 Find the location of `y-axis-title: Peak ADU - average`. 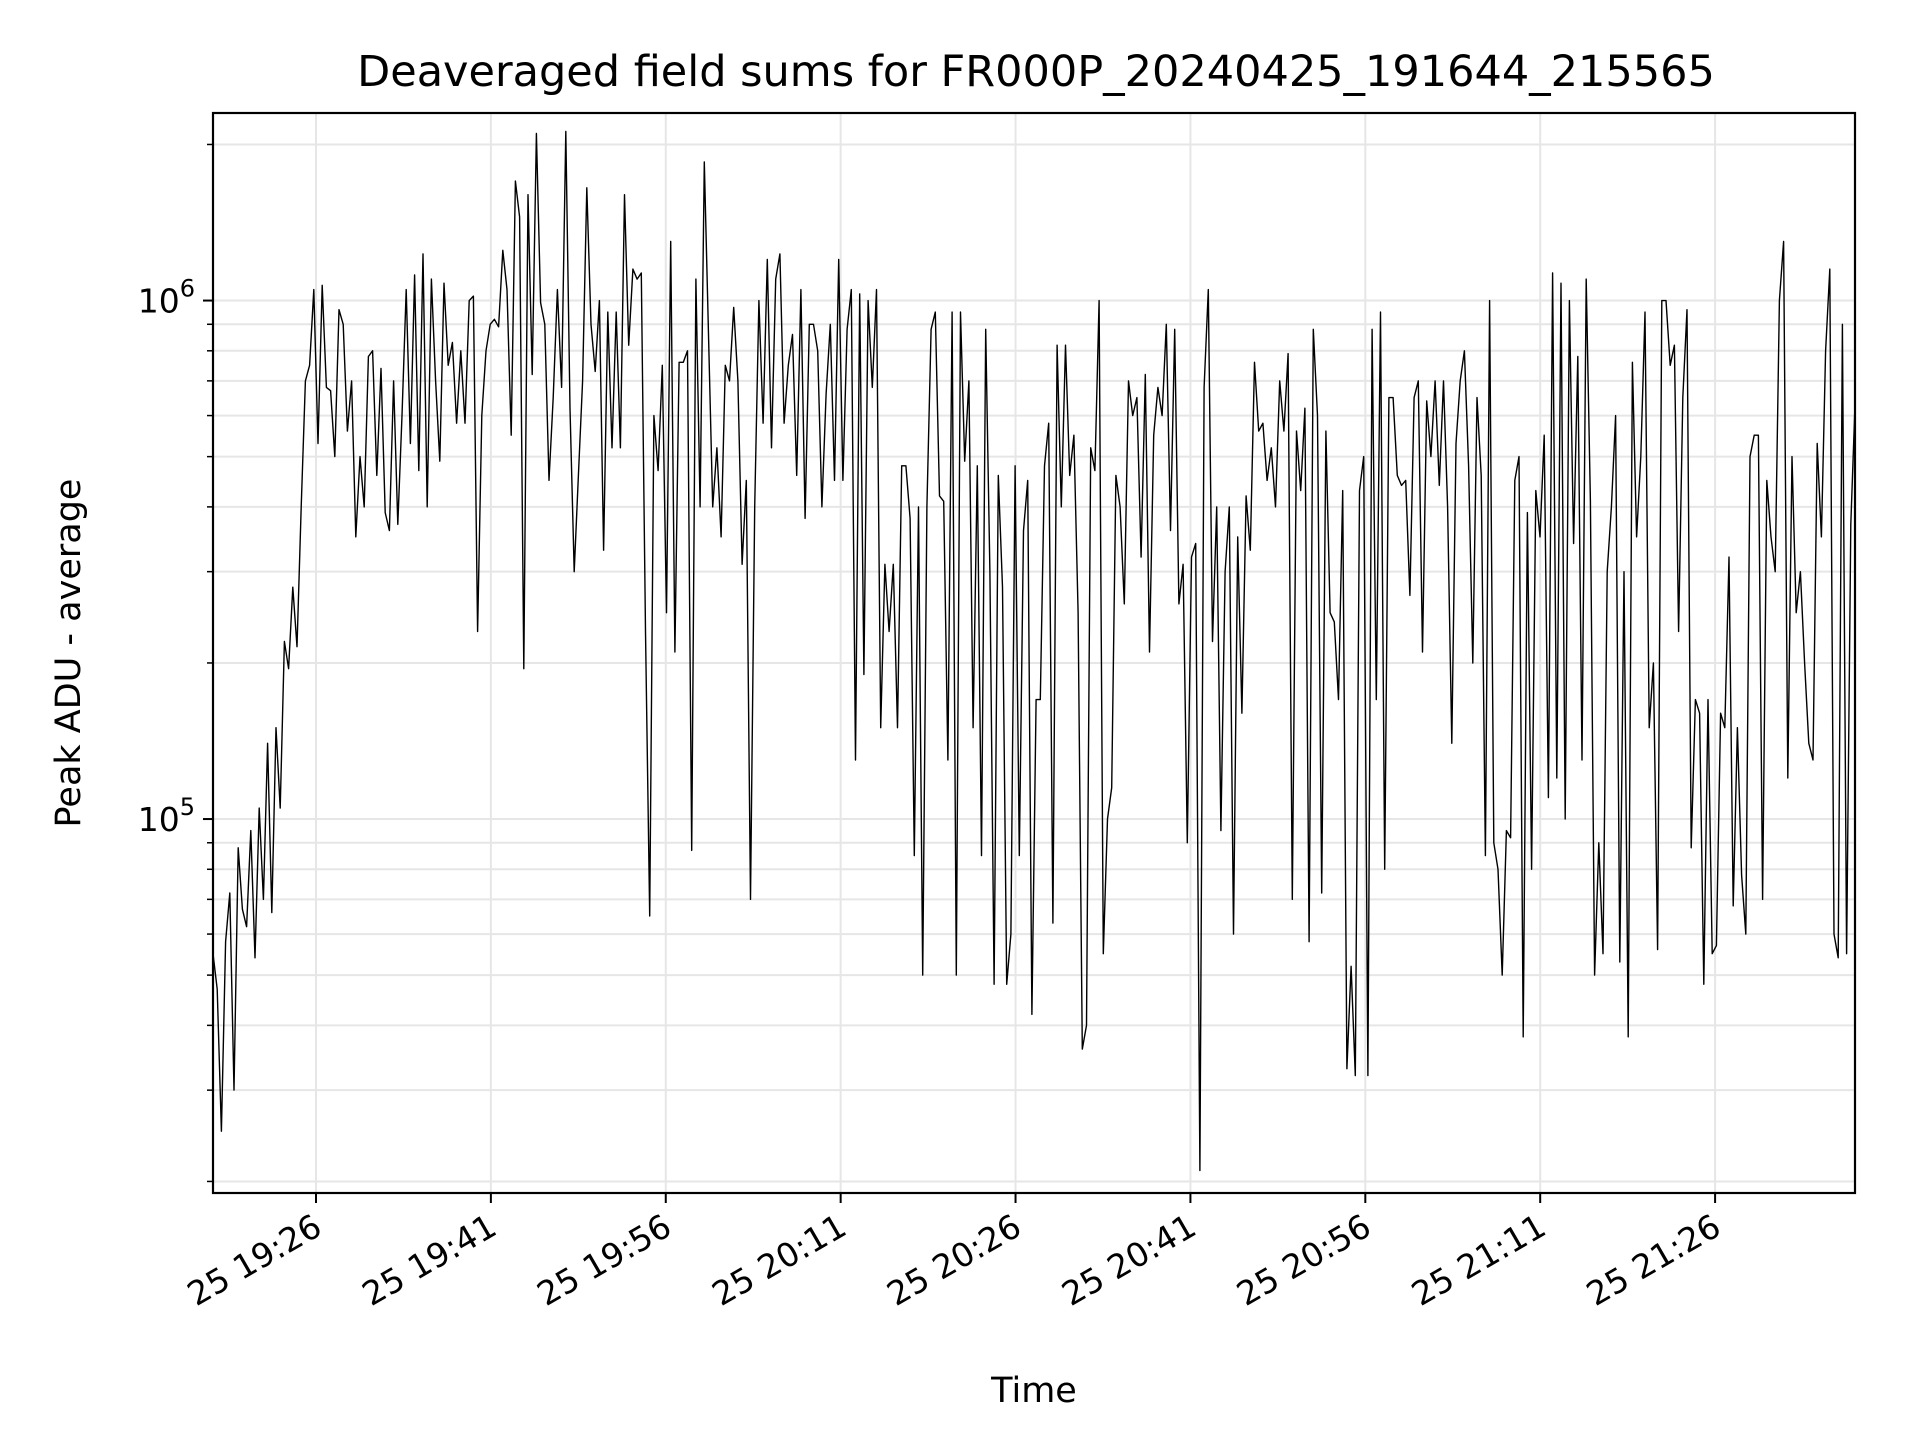

y-axis-title: Peak ADU - average is located at coordinates (69, 653).